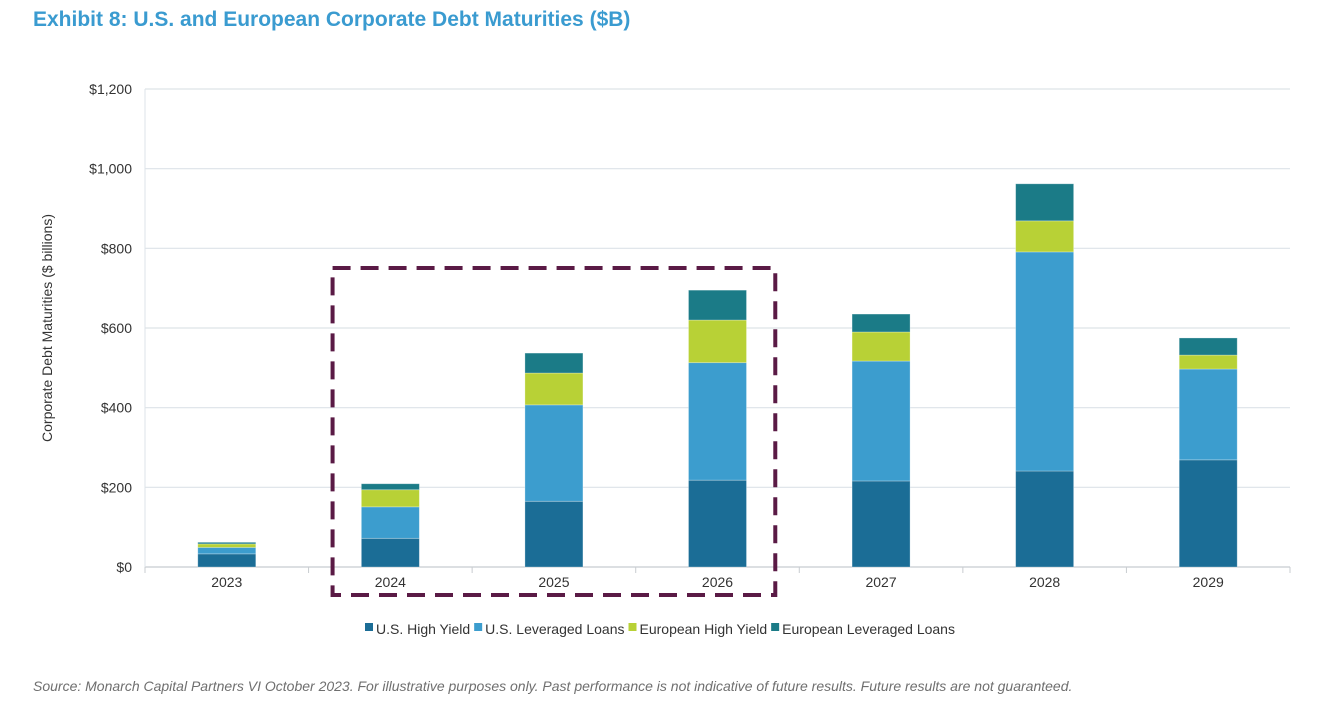 The width and height of the screenshot is (1320, 712). Describe the element at coordinates (1208, 513) in the screenshot. I see `bar-2029-u-s-high-yield` at that location.